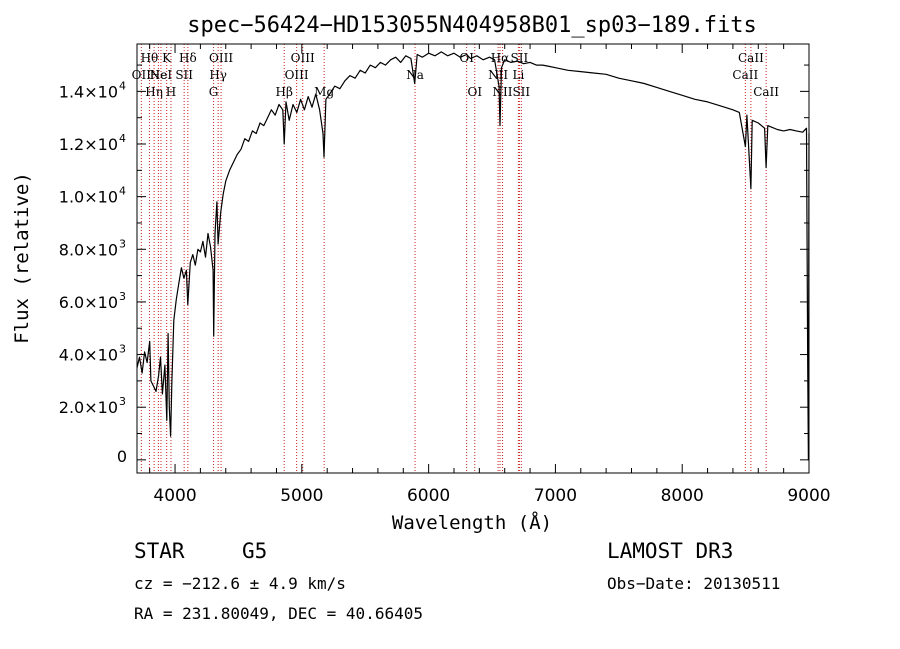 The width and height of the screenshot is (900, 649). Describe the element at coordinates (22, 258) in the screenshot. I see `y-axis-label: Flux (relative)` at that location.